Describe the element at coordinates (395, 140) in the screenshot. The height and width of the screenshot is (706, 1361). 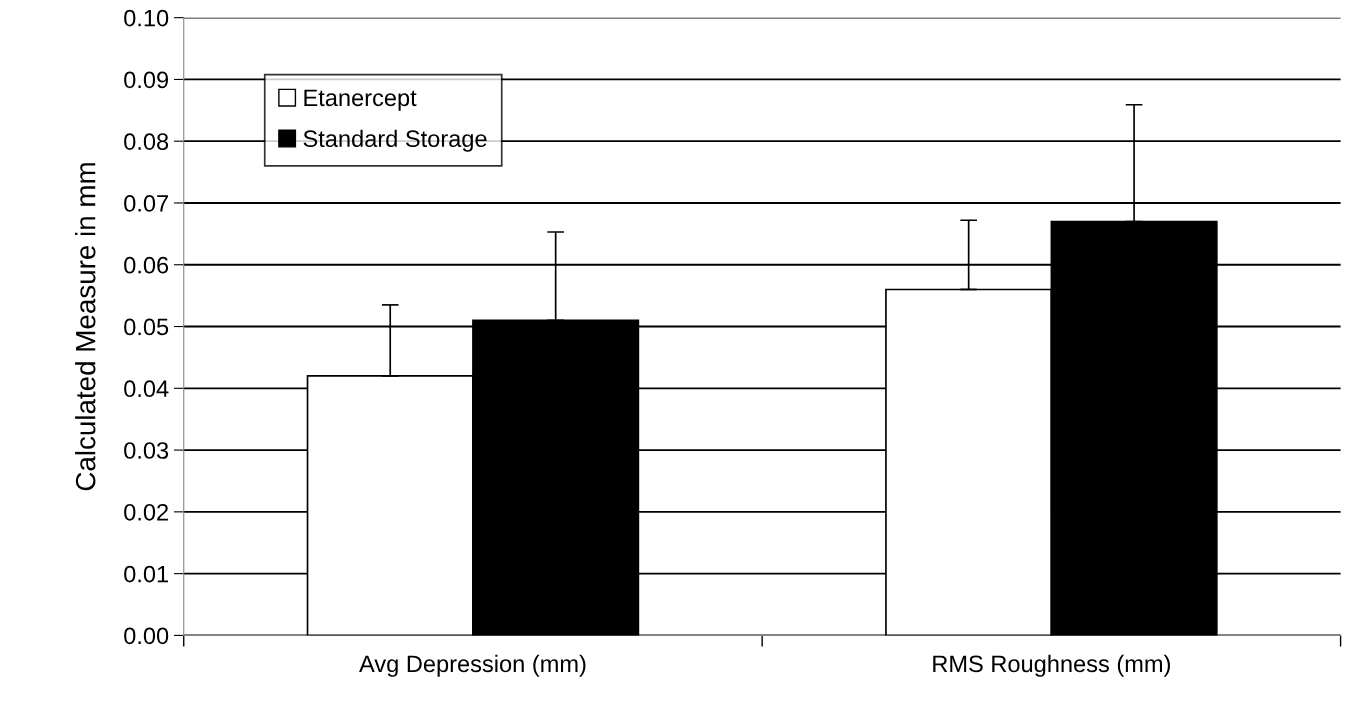
I see `legend-label: Standard Storage` at that location.